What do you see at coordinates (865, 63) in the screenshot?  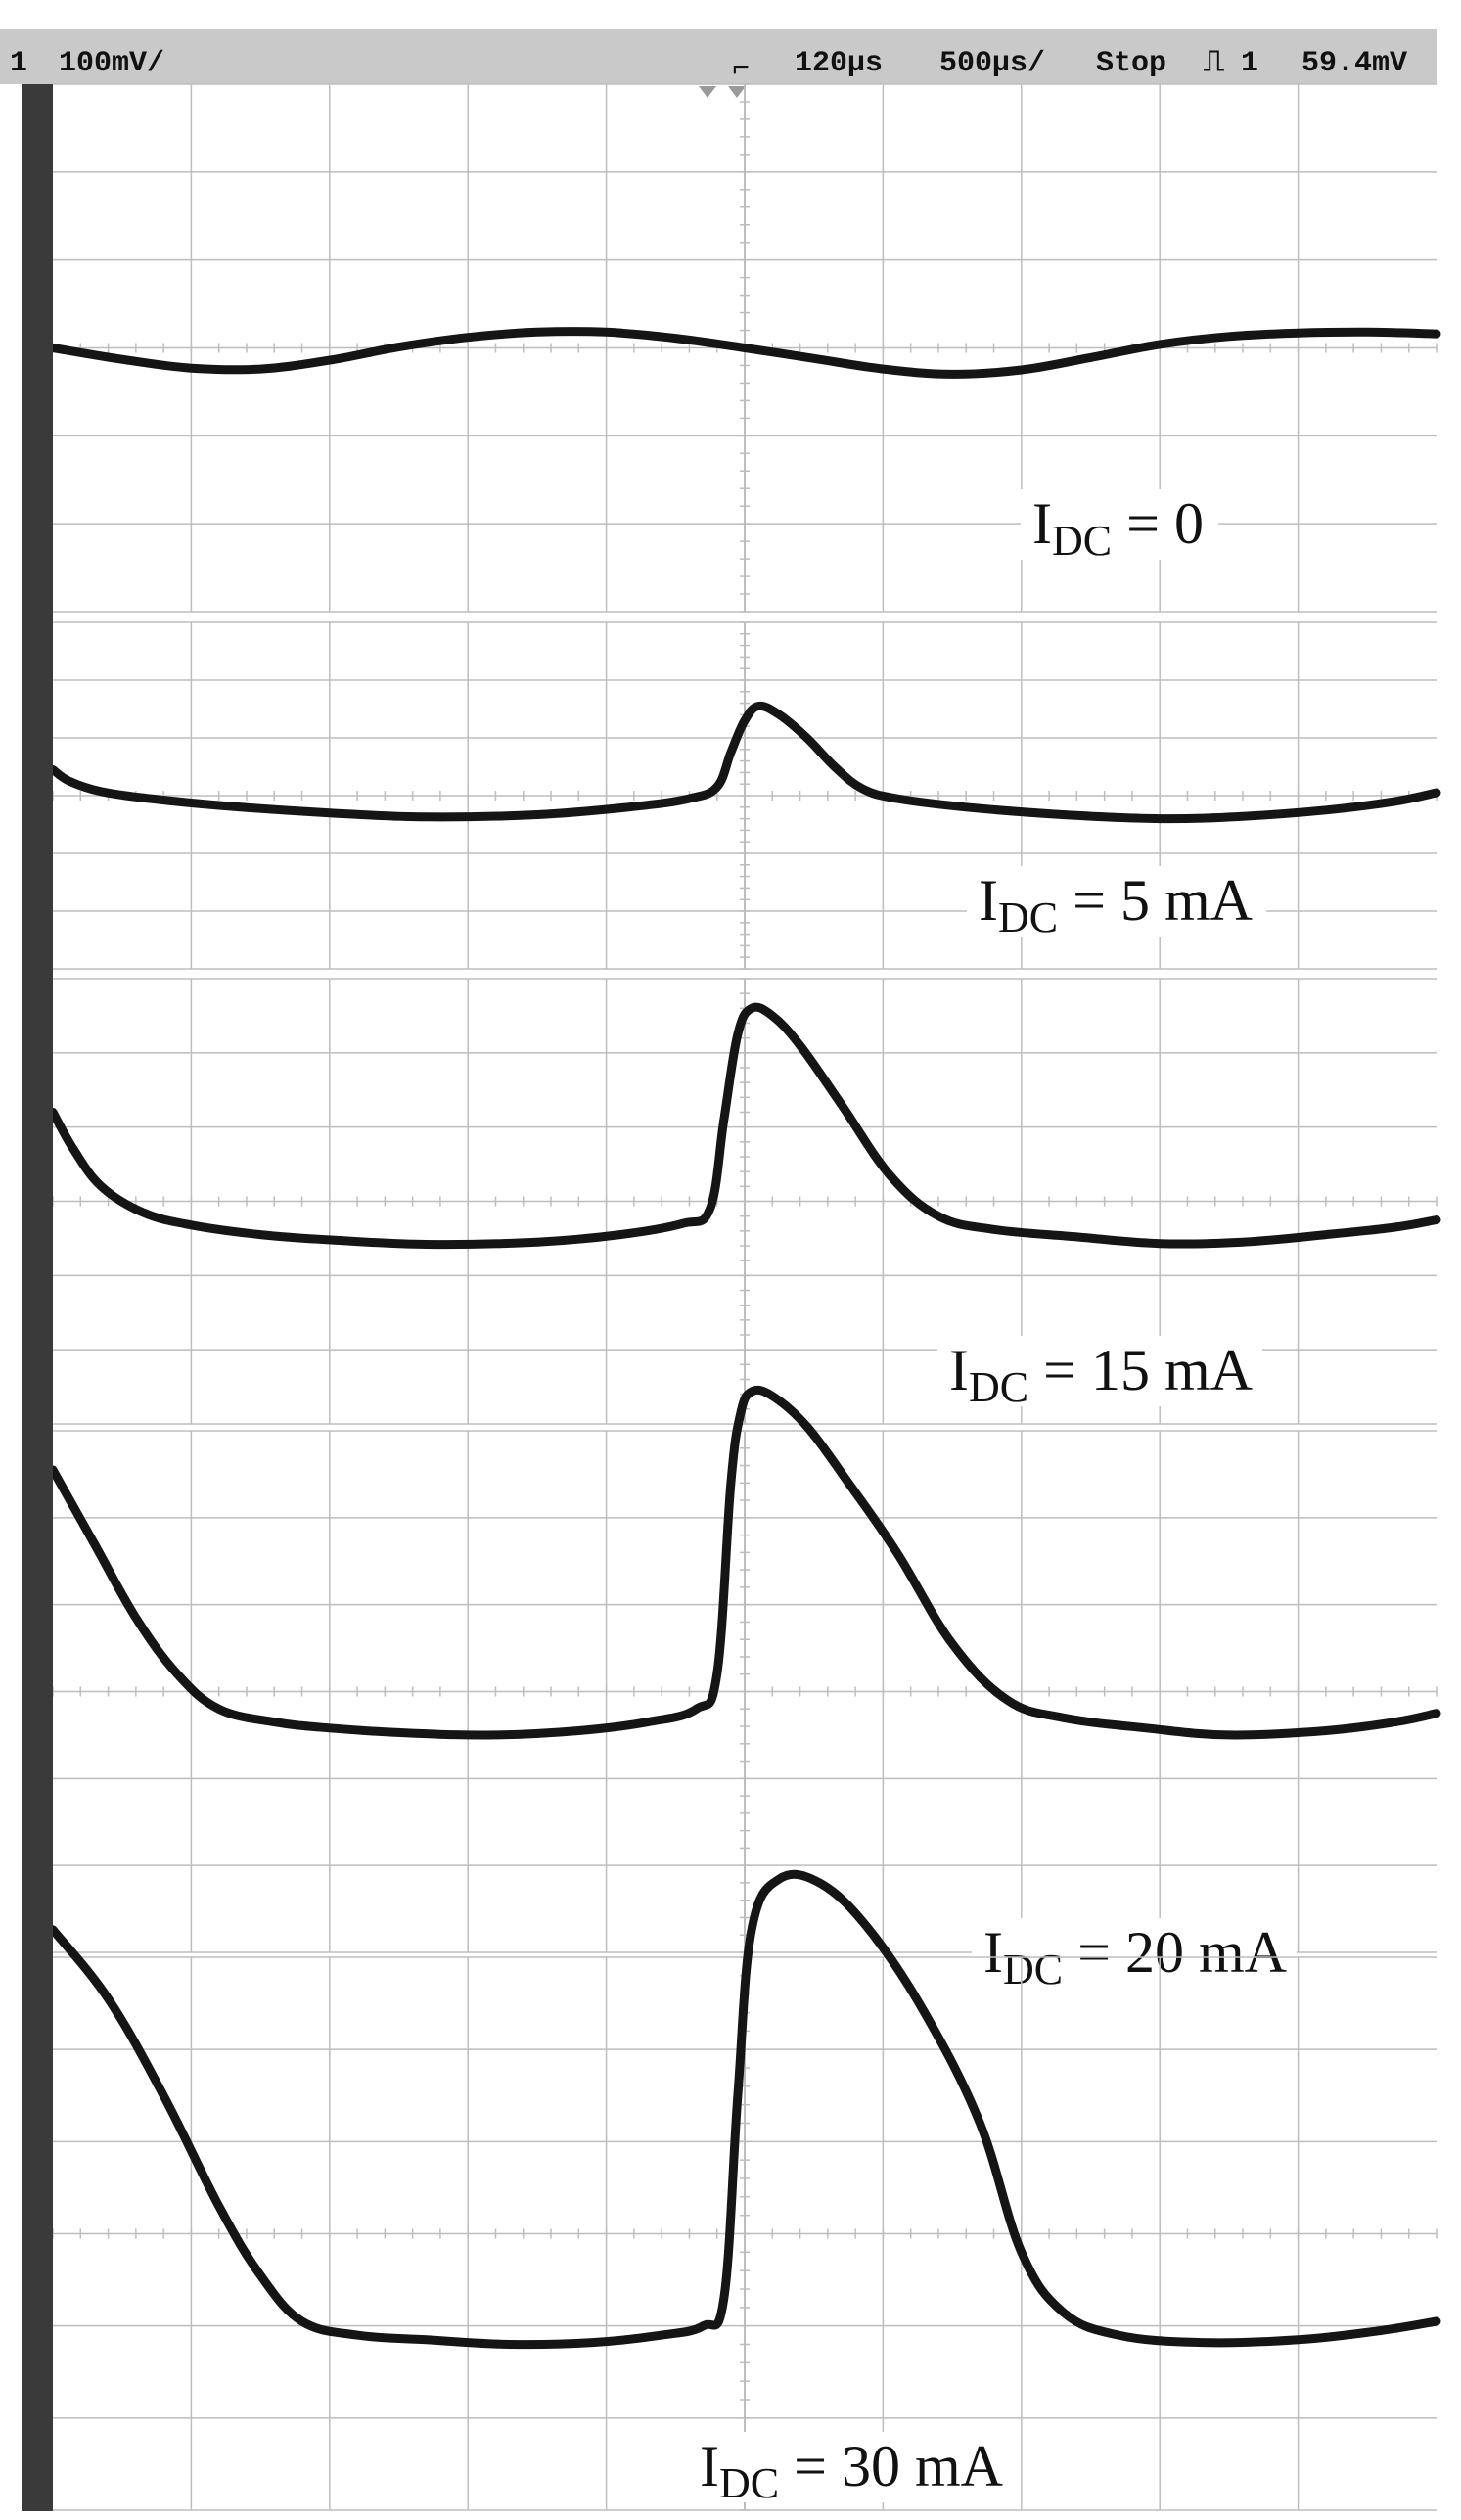 I see `delay-unit: µs` at bounding box center [865, 63].